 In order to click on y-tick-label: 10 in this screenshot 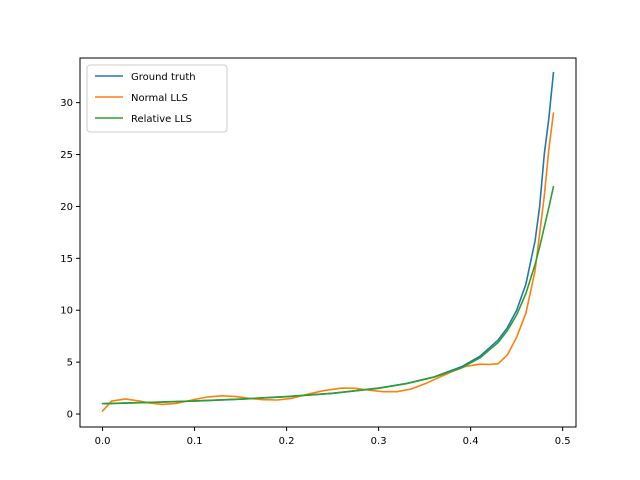, I will do `click(66, 311)`.